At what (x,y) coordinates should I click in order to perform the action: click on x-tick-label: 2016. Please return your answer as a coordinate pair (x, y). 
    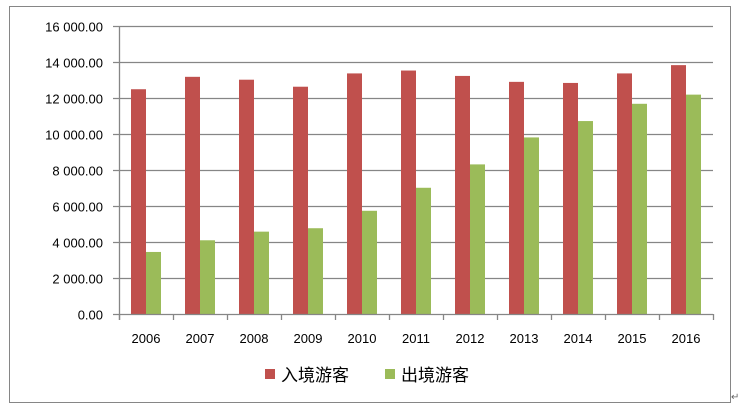
    Looking at the image, I should click on (686, 338).